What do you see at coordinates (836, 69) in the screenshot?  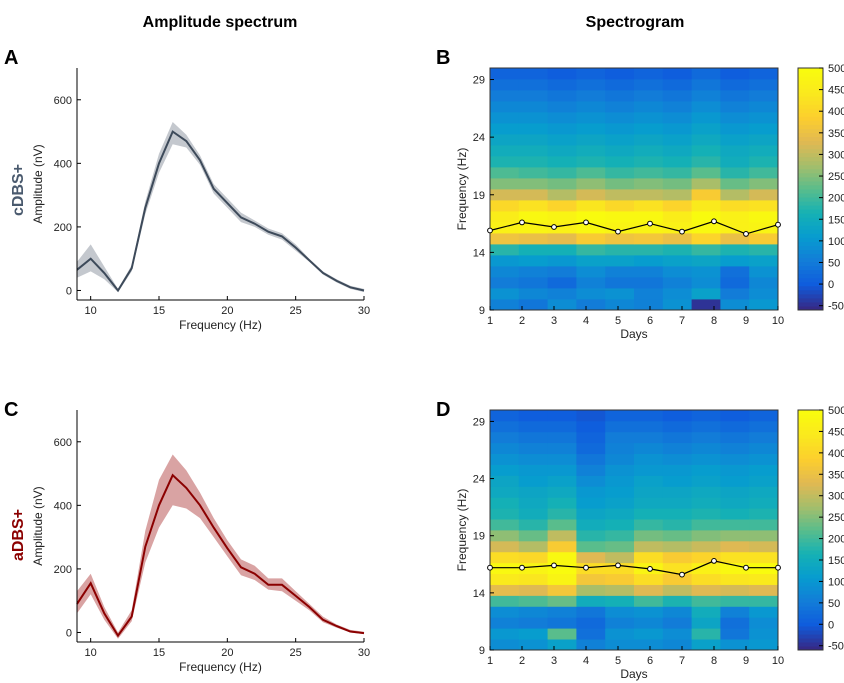 I see `chart-b-colorbar-tick-label: 500` at bounding box center [836, 69].